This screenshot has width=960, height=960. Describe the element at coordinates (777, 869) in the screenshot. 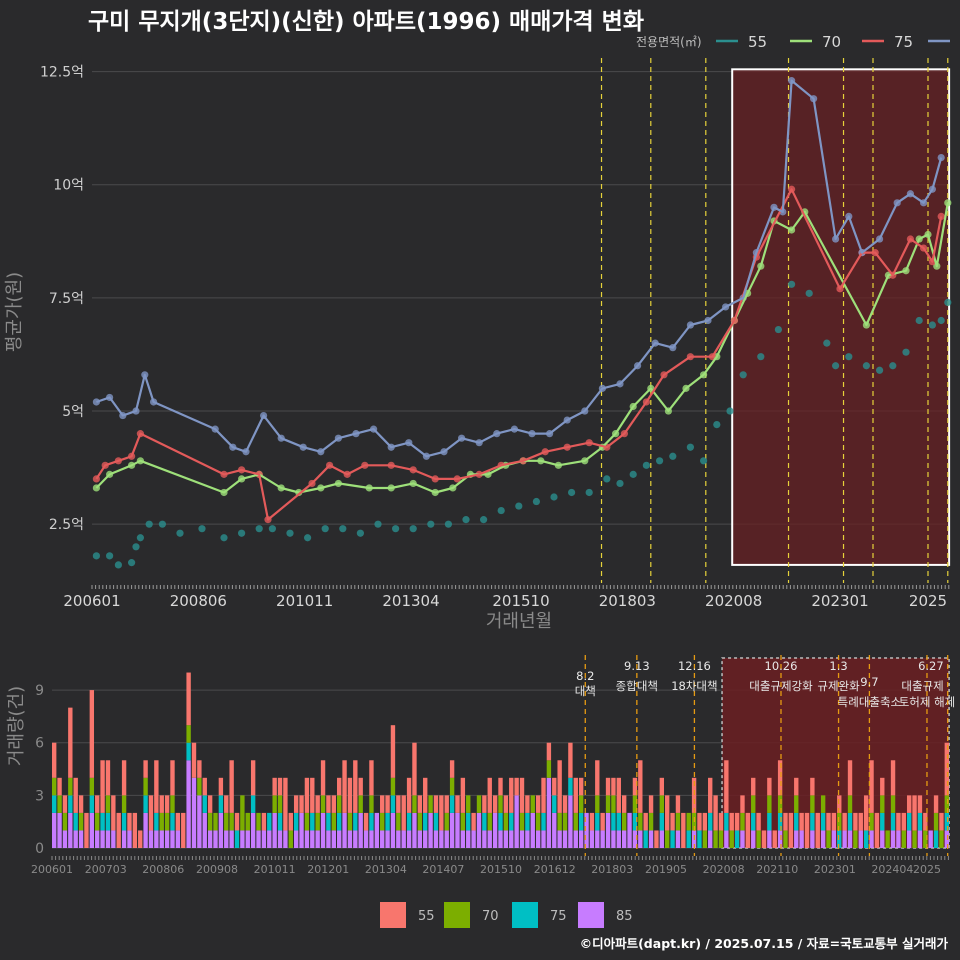

I see `bottom-x-tick-label: 202110` at that location.